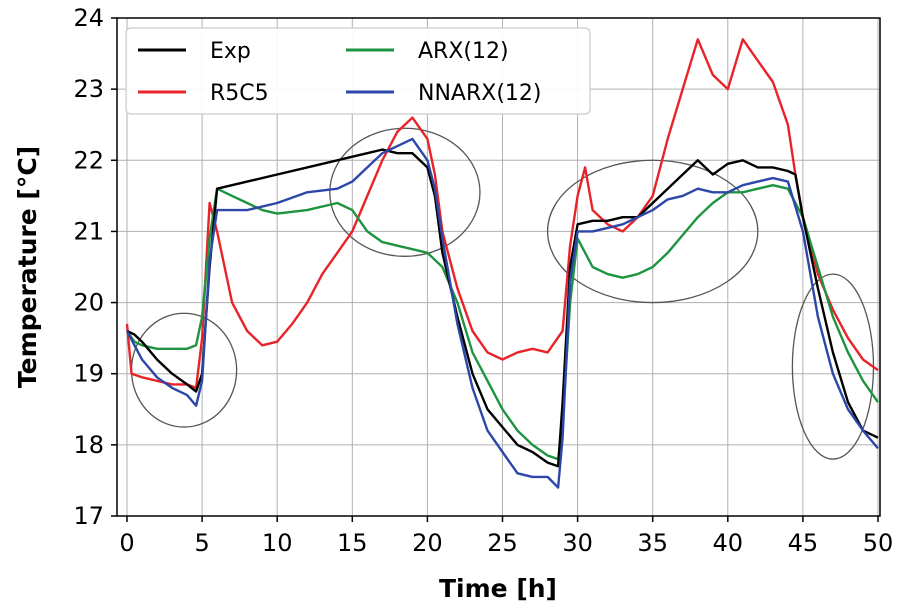 The width and height of the screenshot is (901, 609). I want to click on x-tick-label: 15, so click(352, 543).